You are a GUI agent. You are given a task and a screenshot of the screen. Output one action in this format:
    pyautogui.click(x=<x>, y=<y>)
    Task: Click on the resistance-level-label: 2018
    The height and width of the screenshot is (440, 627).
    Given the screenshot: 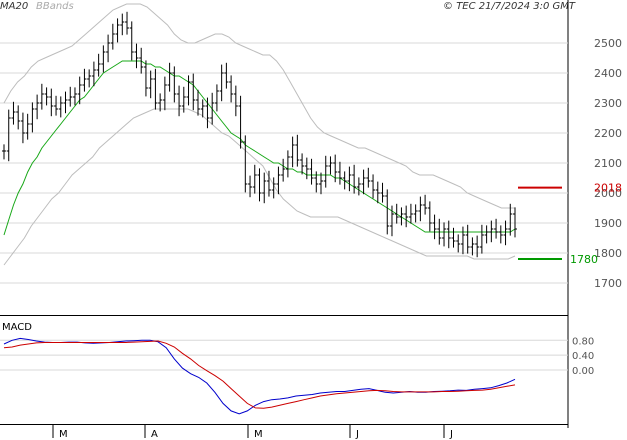 What is the action you would take?
    pyautogui.click(x=608, y=188)
    